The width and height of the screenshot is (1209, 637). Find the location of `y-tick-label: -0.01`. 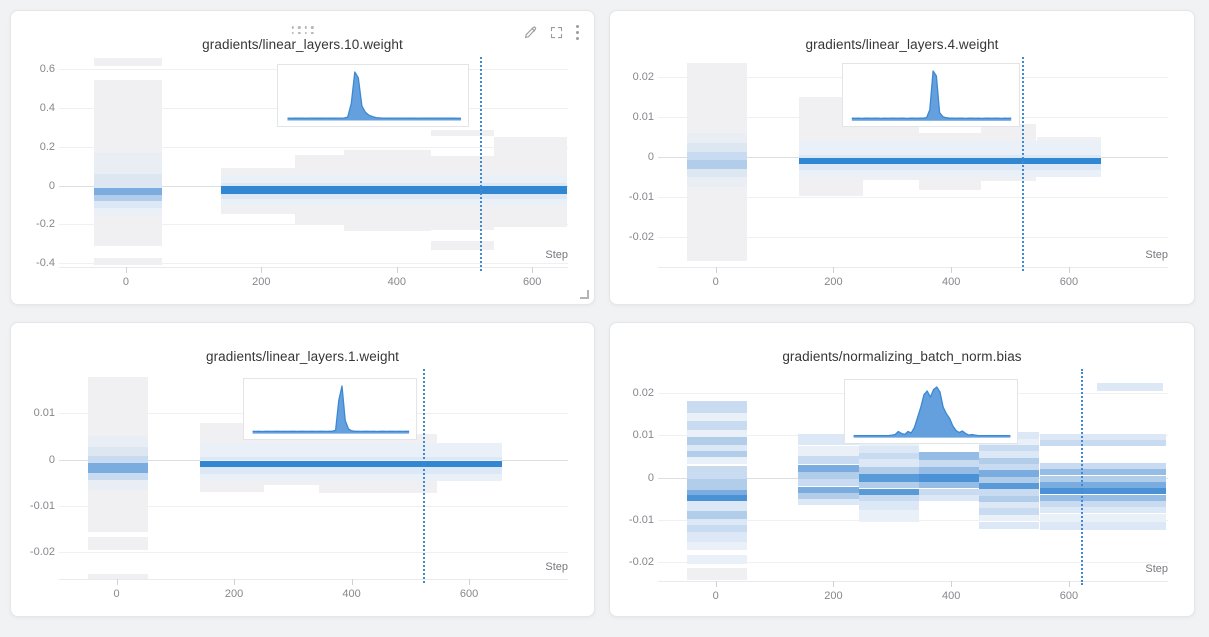

y-tick-label: -0.01 is located at coordinates (641, 197).